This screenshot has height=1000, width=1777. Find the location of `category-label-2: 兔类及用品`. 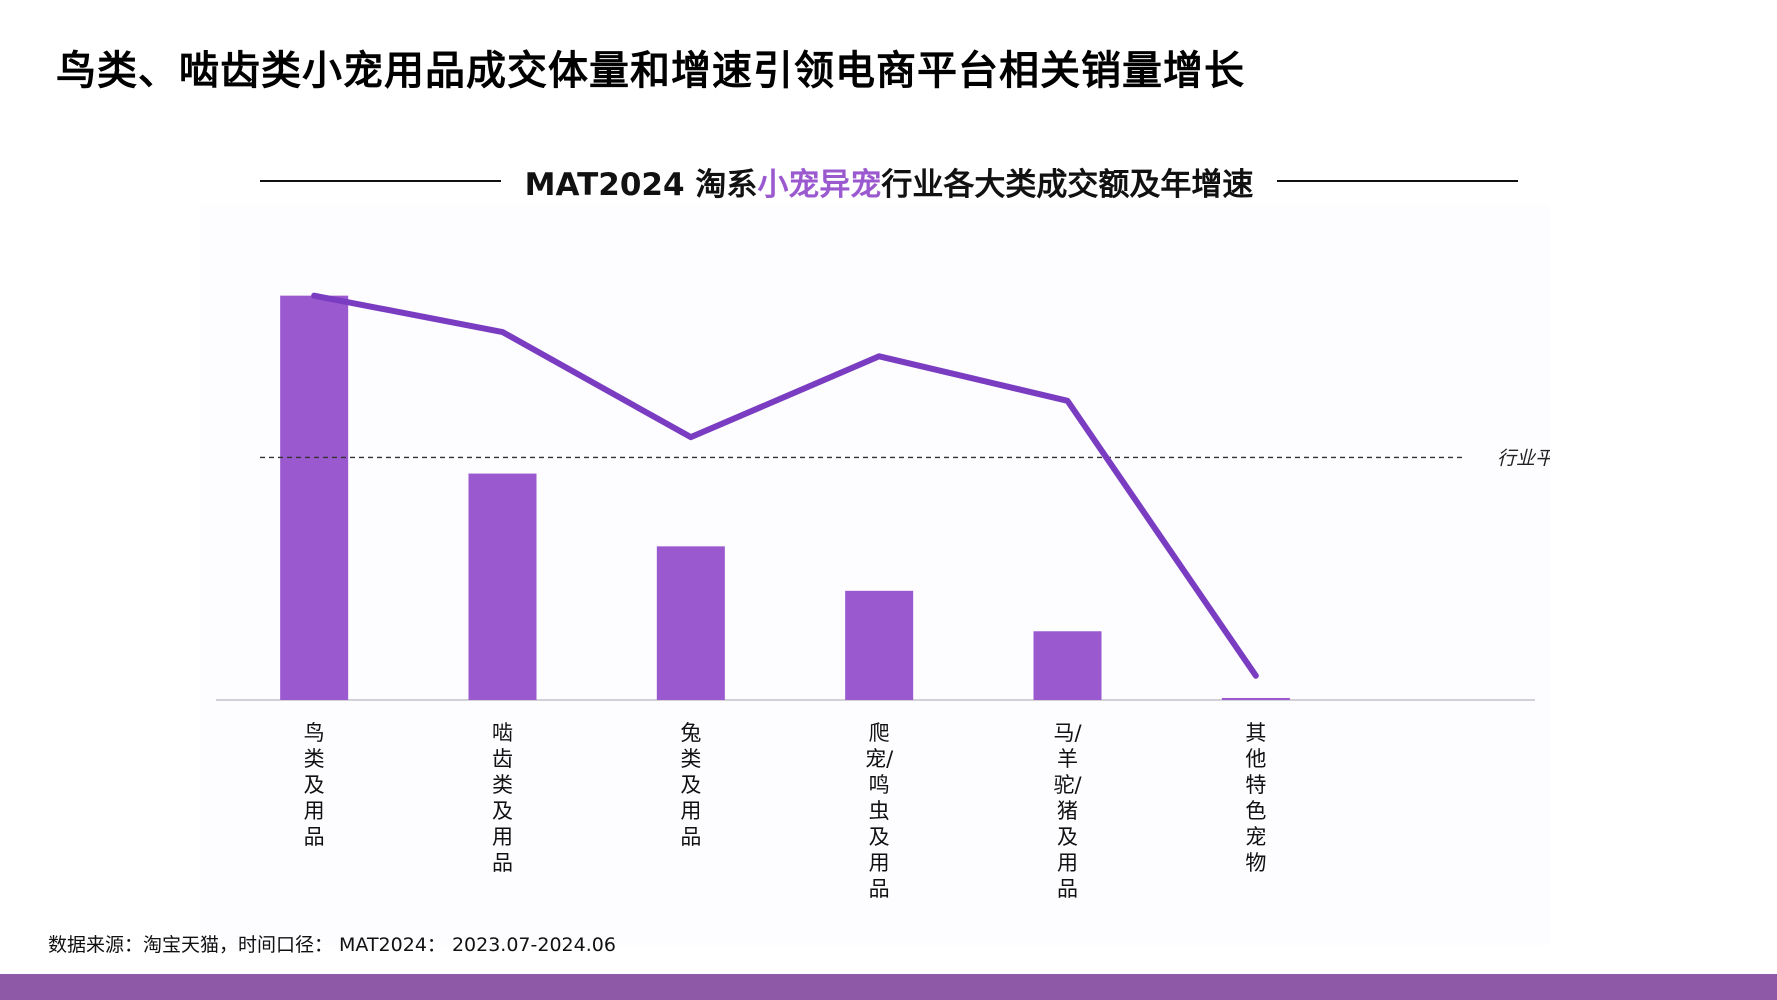

category-label-2: 兔类及用品 is located at coordinates (691, 785).